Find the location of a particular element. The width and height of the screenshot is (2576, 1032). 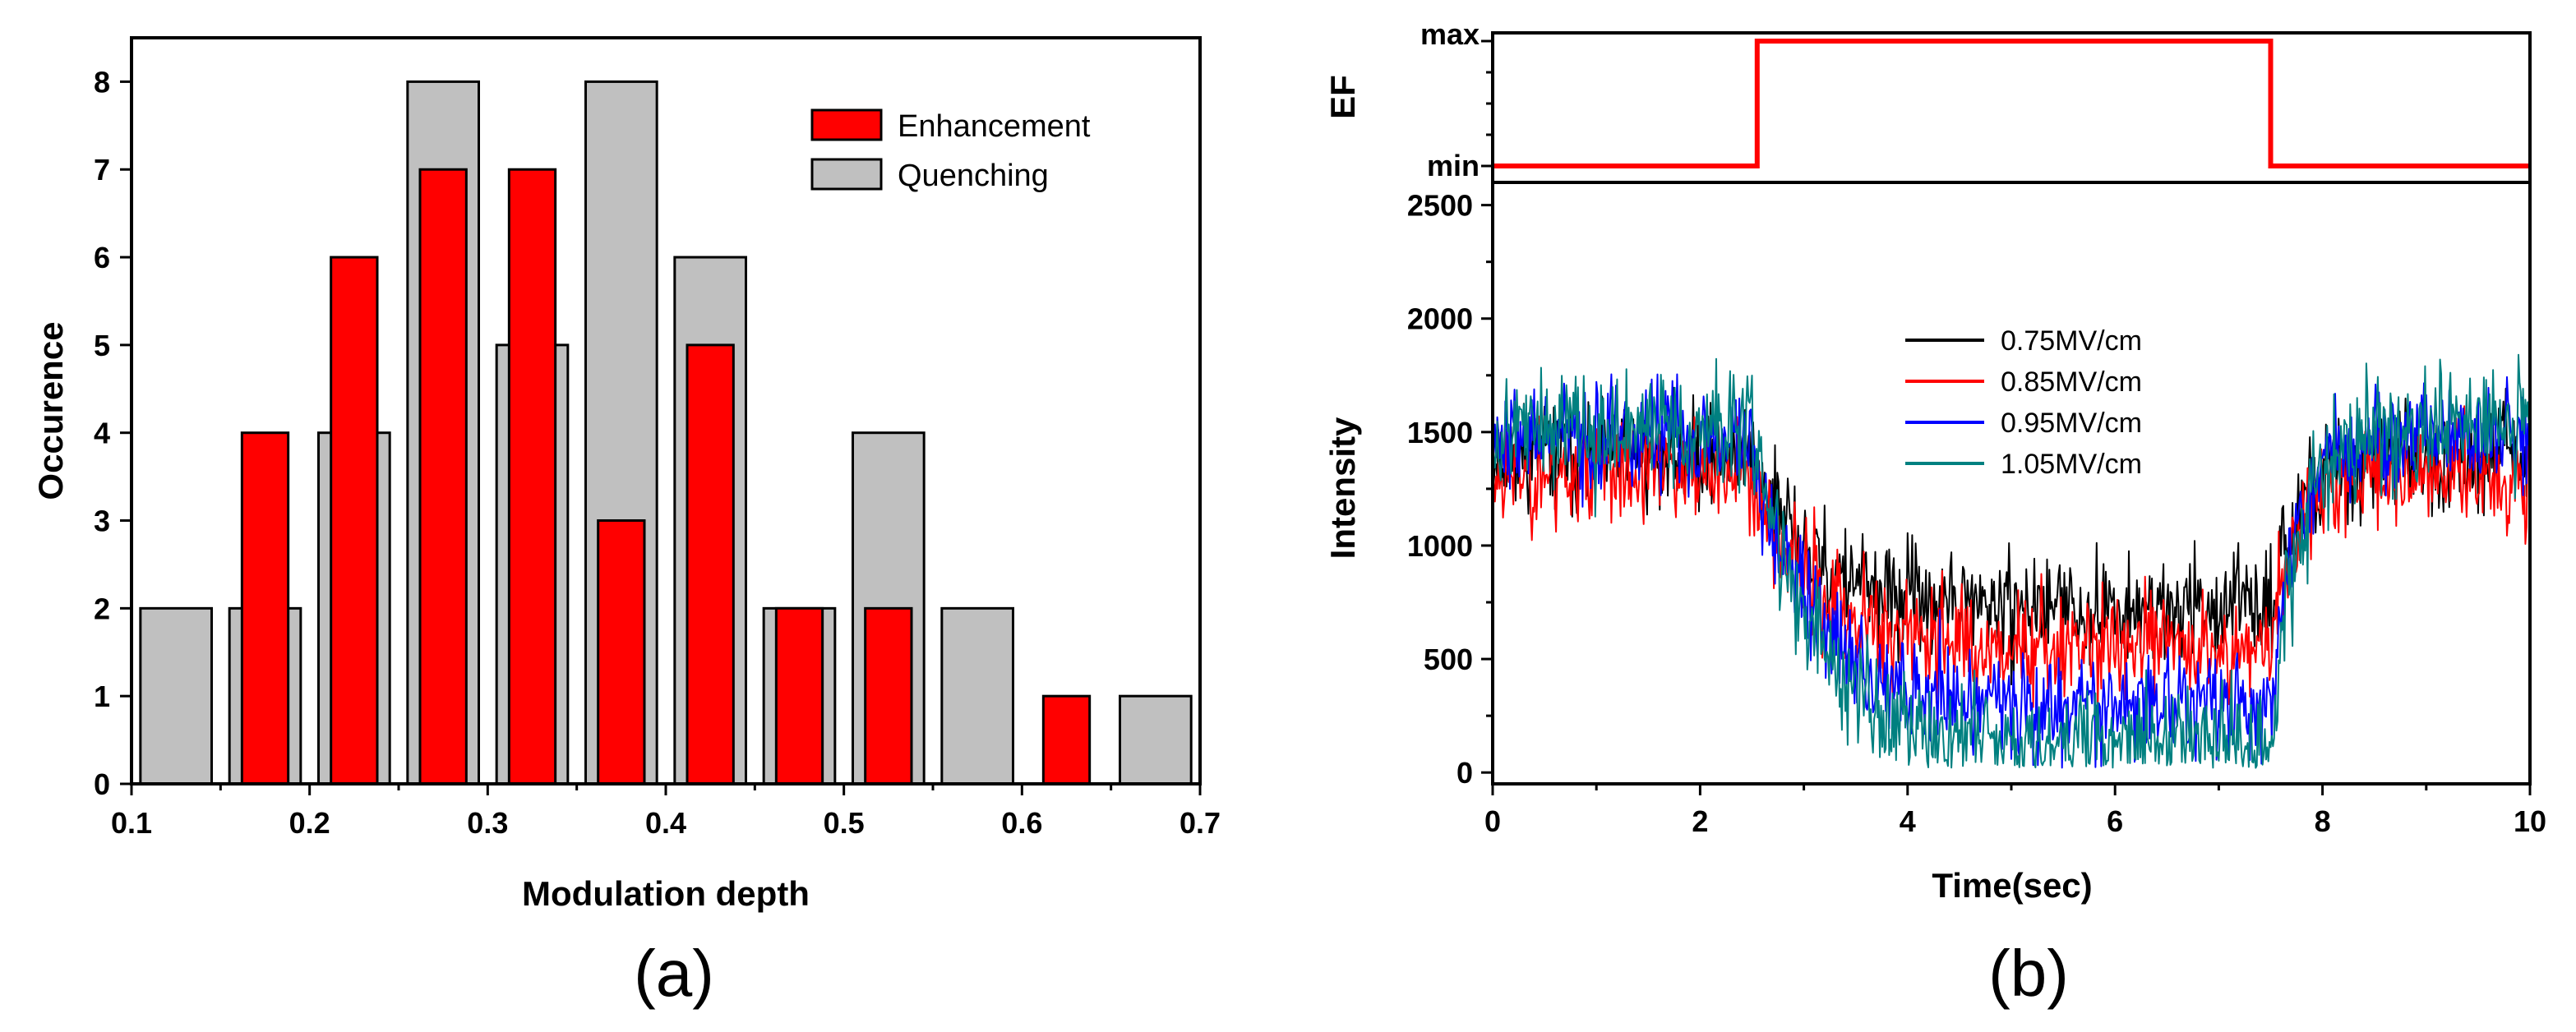

x-axis-title-b: Time(sec) is located at coordinates (2012, 885).